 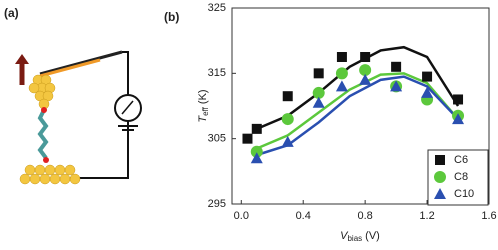 What do you see at coordinates (344, 236) in the screenshot?
I see `x-label-main: V` at bounding box center [344, 236].